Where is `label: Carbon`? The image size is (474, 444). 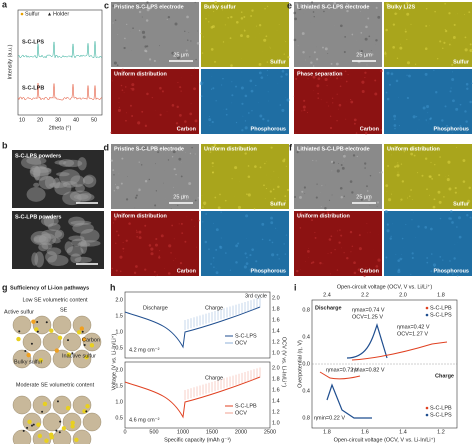 label: Carbon is located at coordinates (91, 340).